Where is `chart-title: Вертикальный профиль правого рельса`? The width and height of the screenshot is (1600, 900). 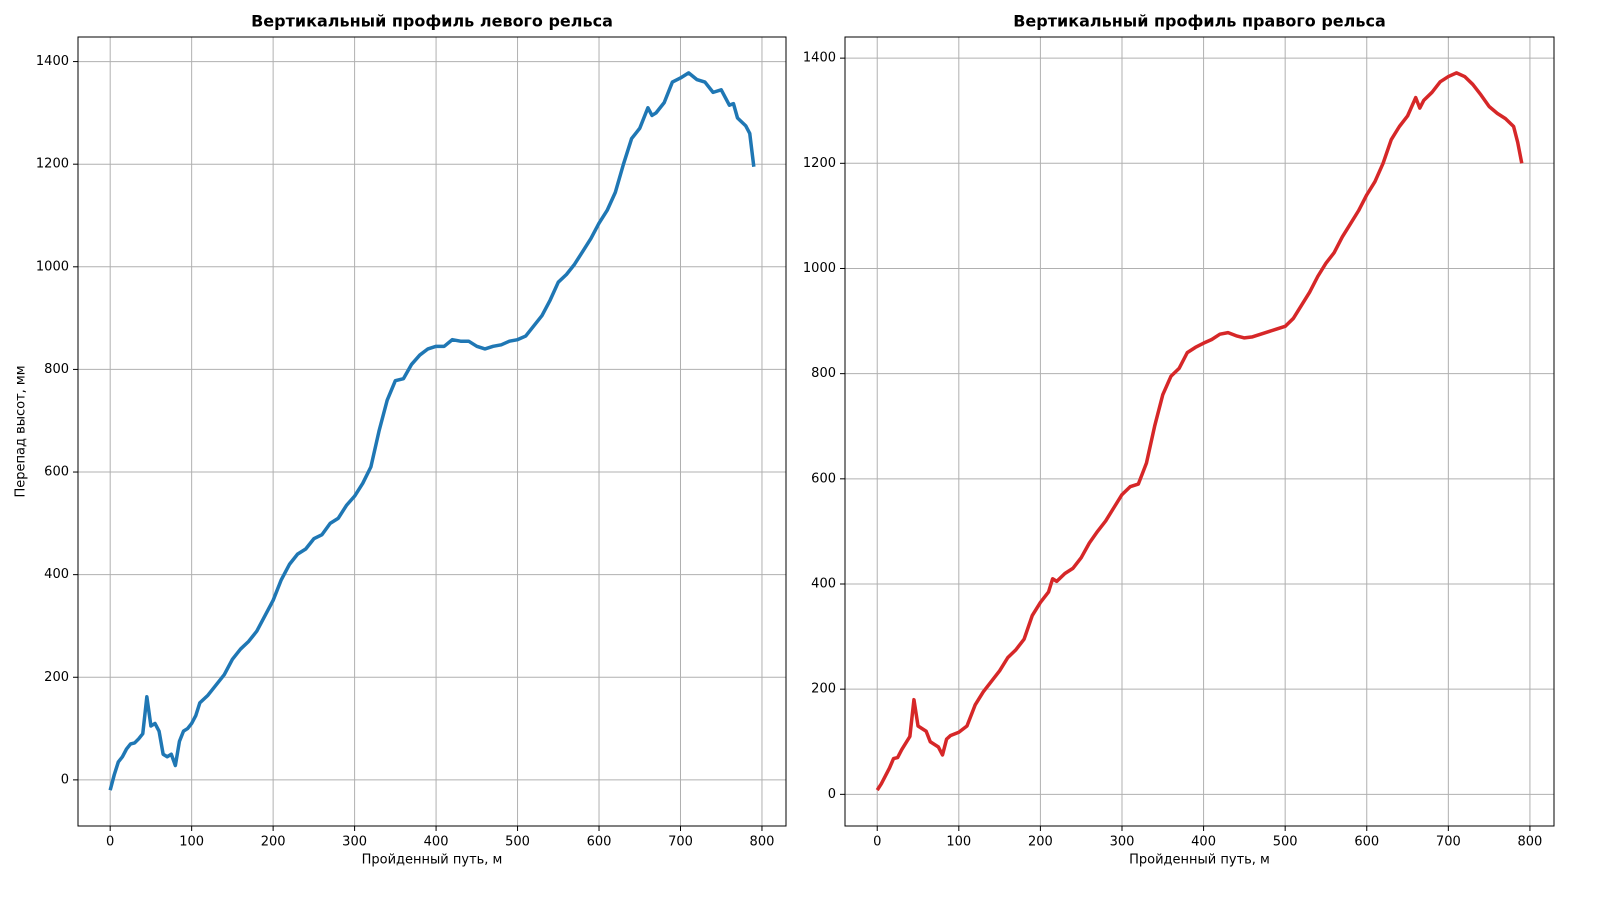 chart-title: Вертикальный профиль правого рельса is located at coordinates (1199, 21).